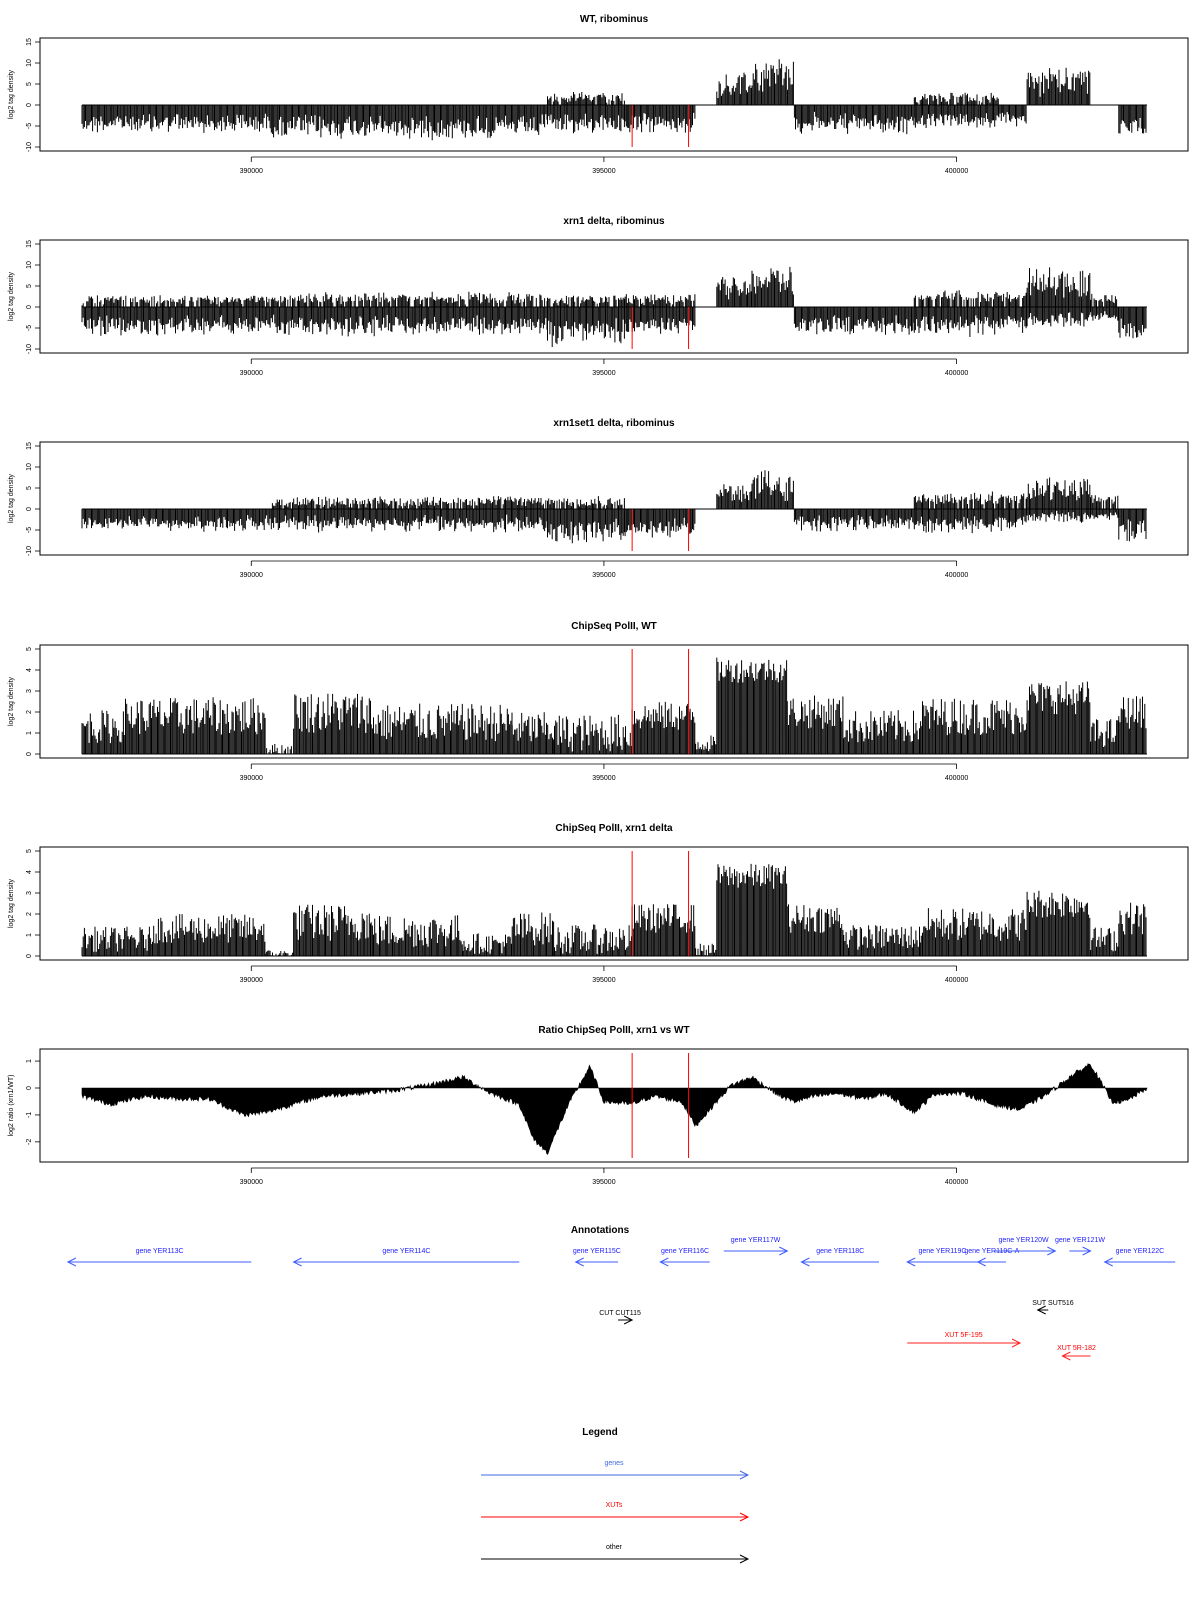 The height and width of the screenshot is (1600, 1200). I want to click on y-tick-label: -2, so click(29, 1142).